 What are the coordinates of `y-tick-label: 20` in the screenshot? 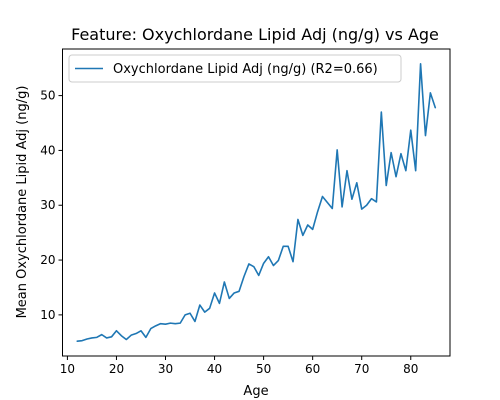 It's located at (47, 260).